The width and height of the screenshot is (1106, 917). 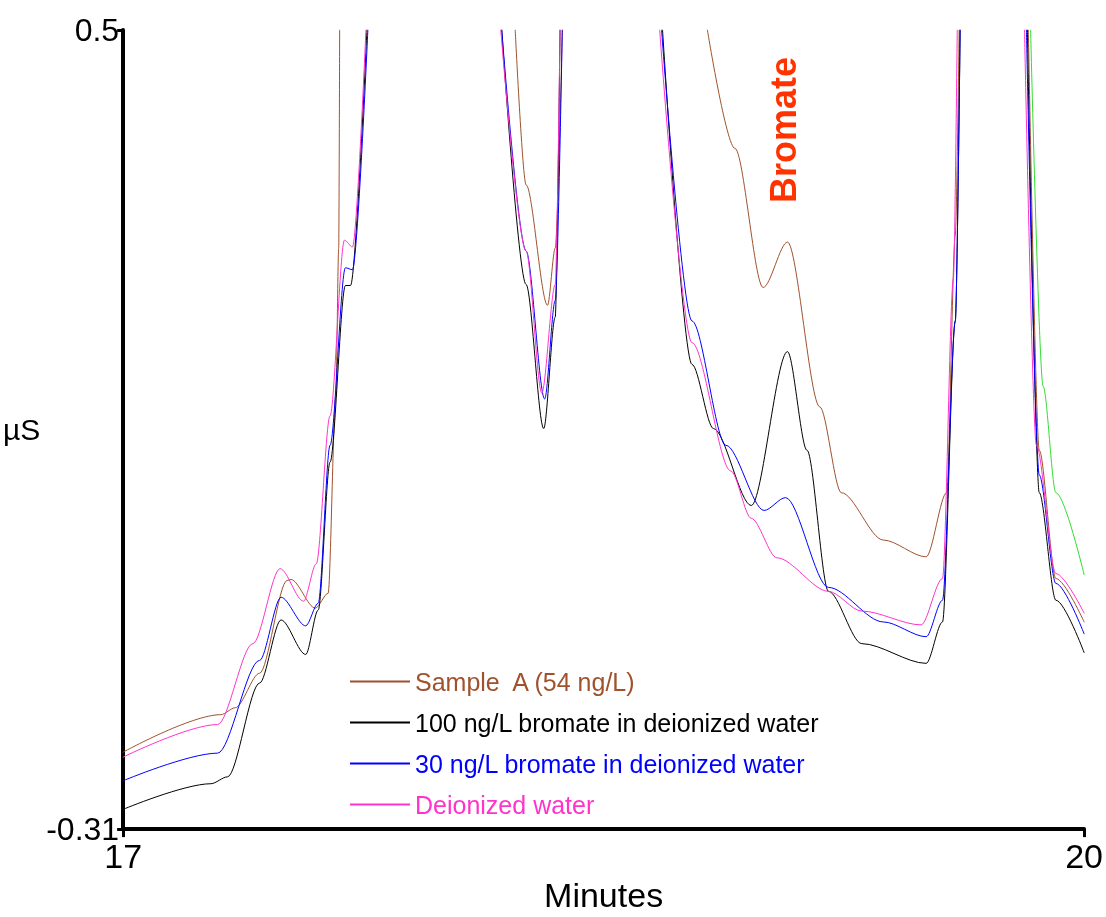 What do you see at coordinates (505, 804) in the screenshot?
I see `legend-label: Deionized water` at bounding box center [505, 804].